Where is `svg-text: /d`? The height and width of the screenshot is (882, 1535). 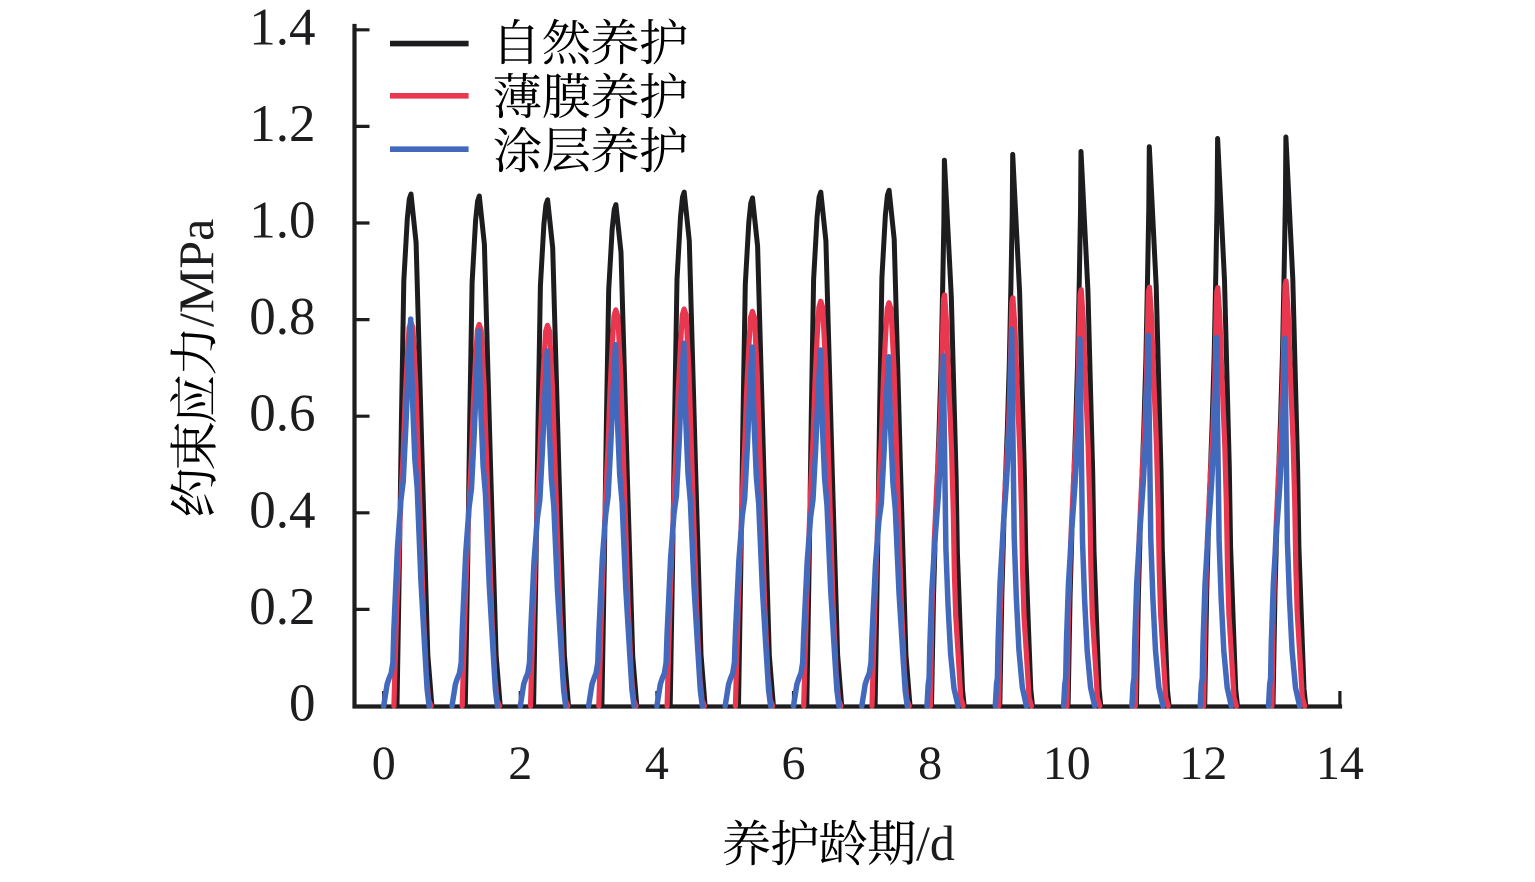 svg-text: /d is located at coordinates (935, 843).